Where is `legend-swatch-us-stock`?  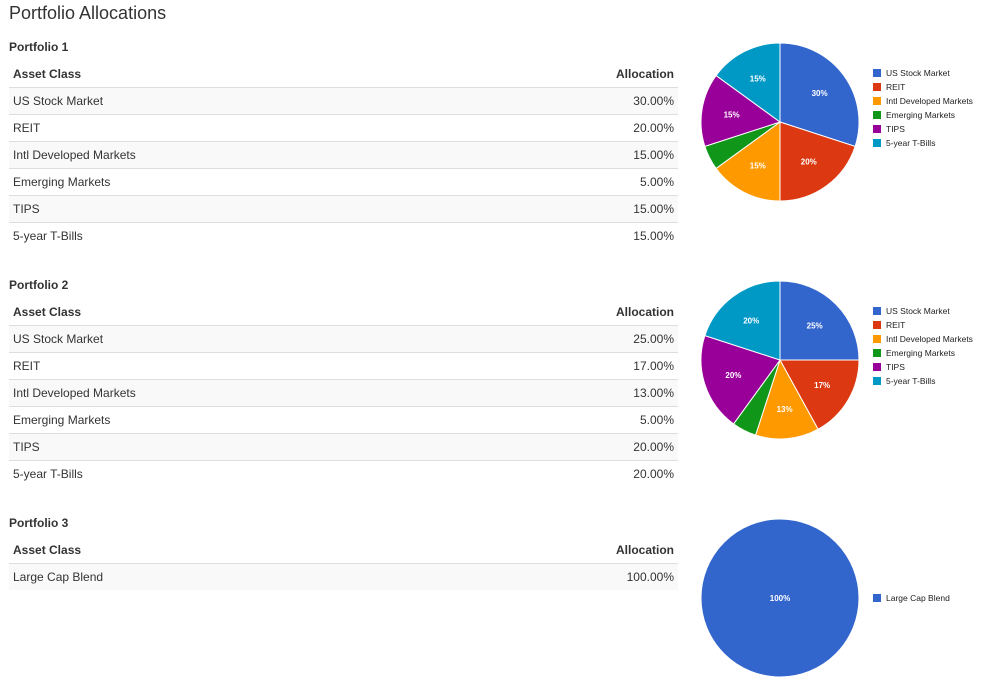
legend-swatch-us-stock is located at coordinates (877, 311).